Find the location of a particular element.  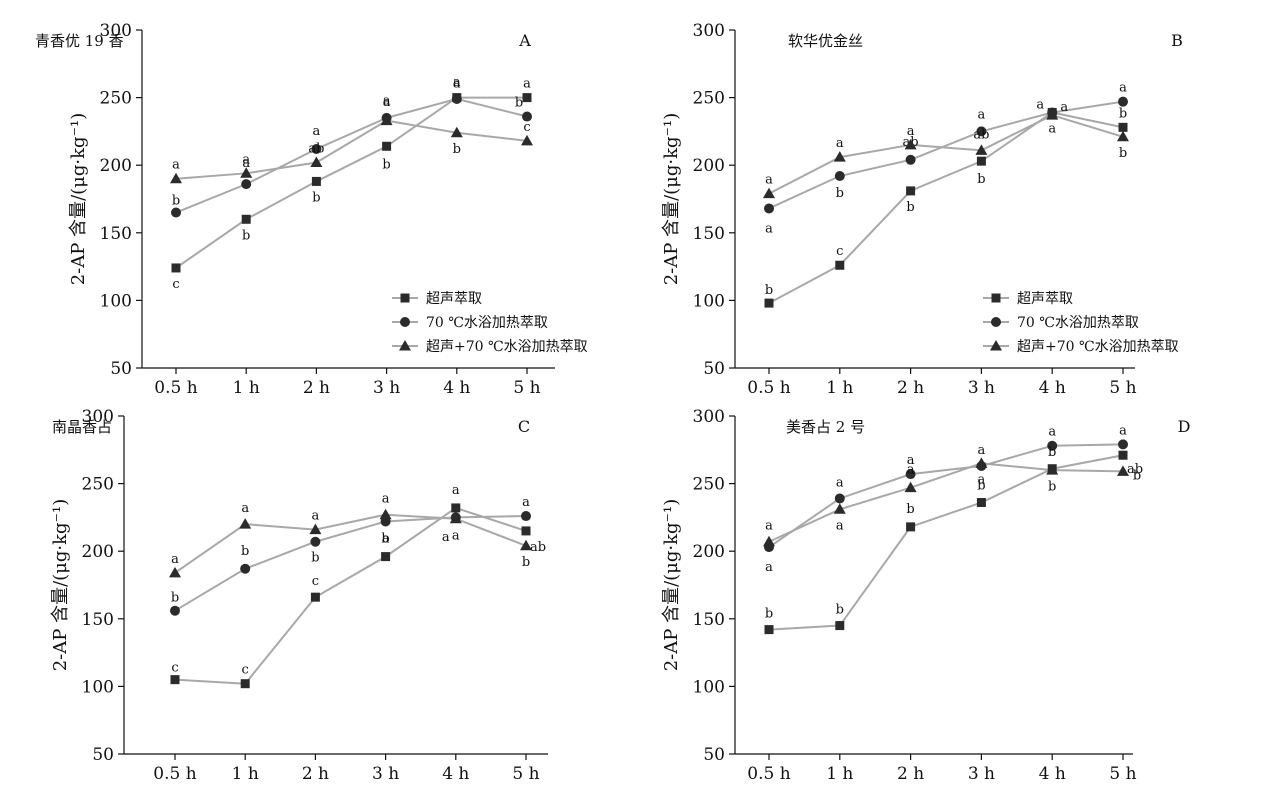

legend-marker-triangle is located at coordinates (405, 345).